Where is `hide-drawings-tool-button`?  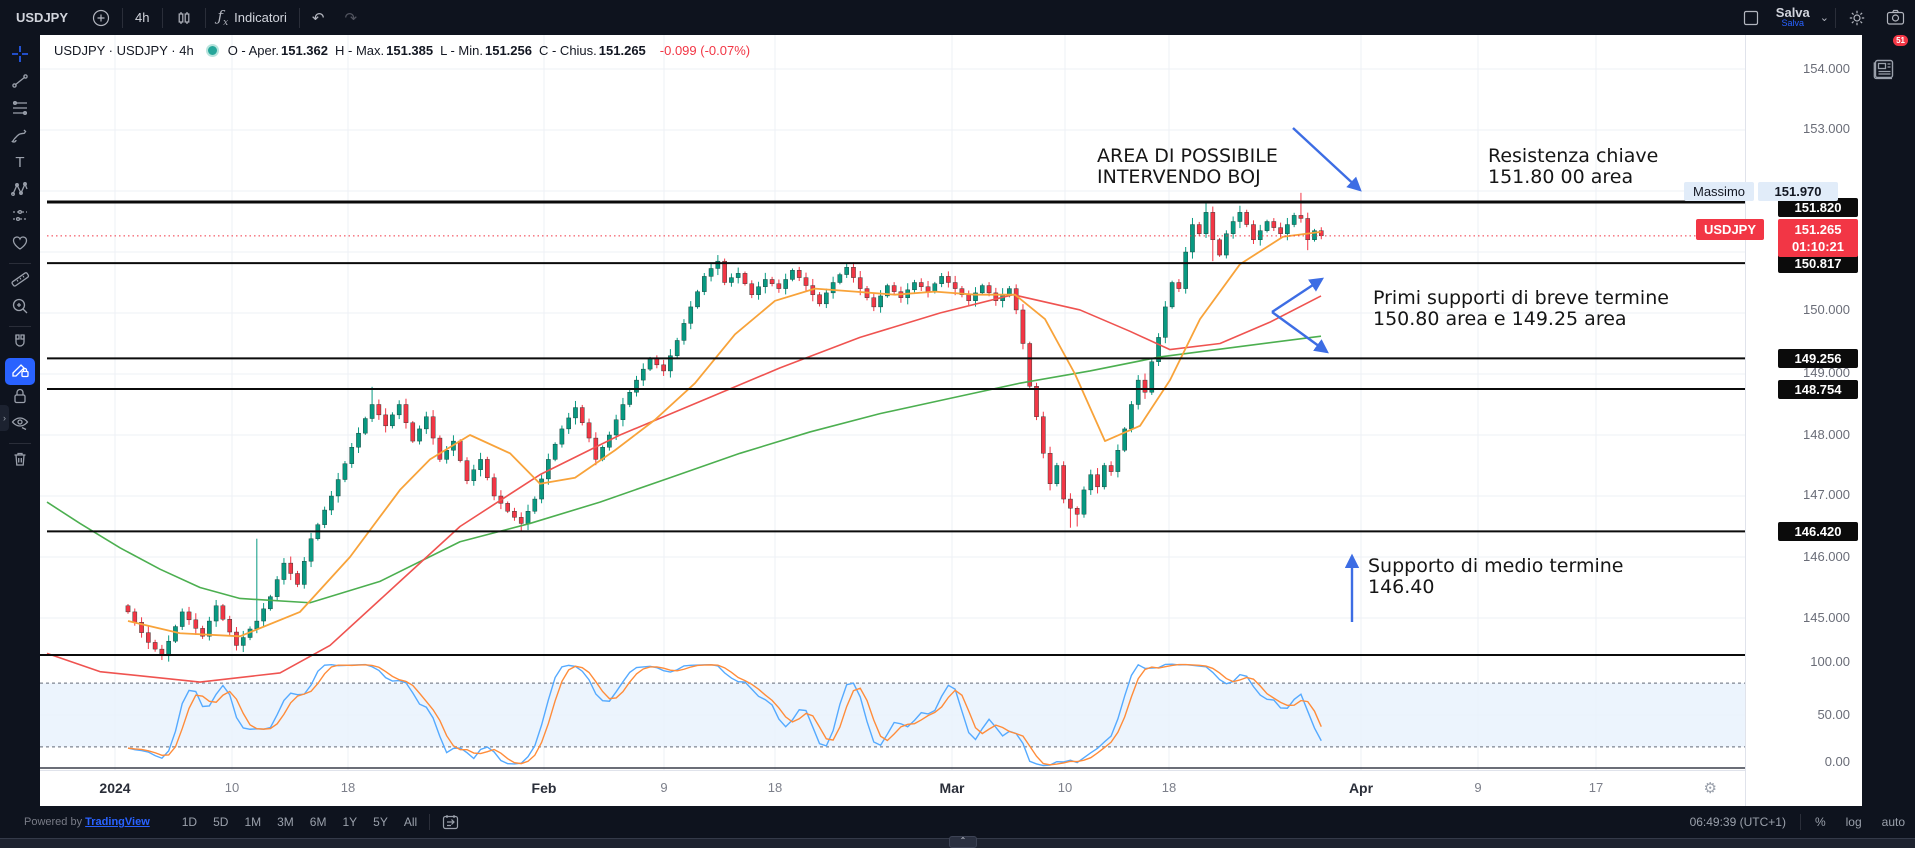
hide-drawings-tool-button is located at coordinates (20, 425).